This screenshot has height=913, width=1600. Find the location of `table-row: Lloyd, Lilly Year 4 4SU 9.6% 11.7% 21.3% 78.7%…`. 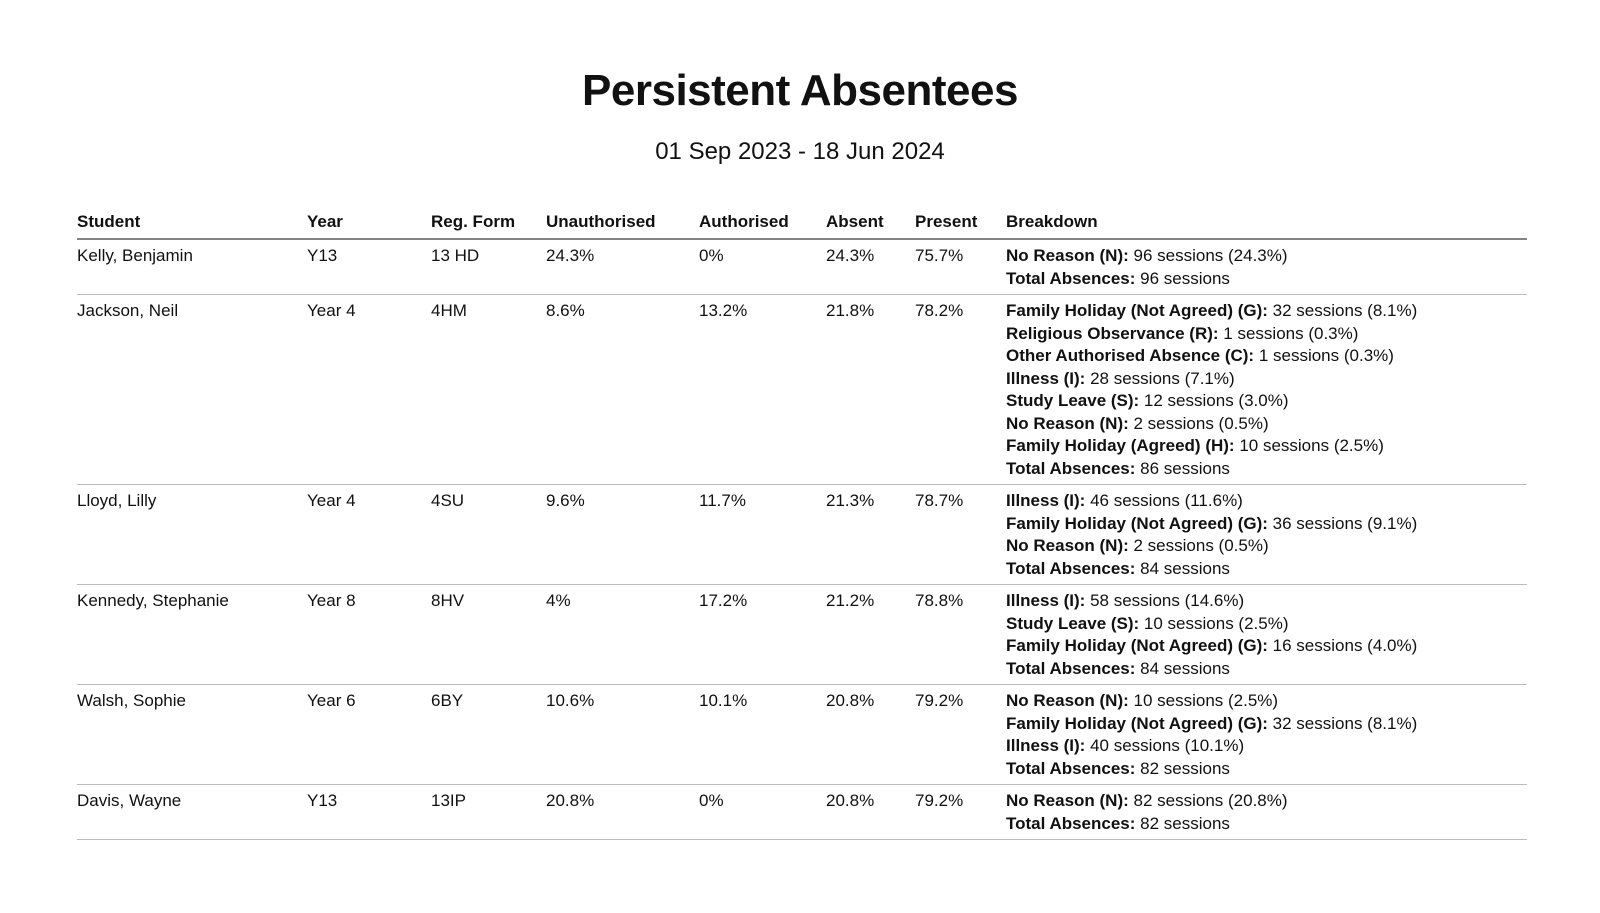

table-row: Lloyd, Lilly Year 4 4SU 9.6% 11.7% 21.3% 78.7%… is located at coordinates (802, 534).